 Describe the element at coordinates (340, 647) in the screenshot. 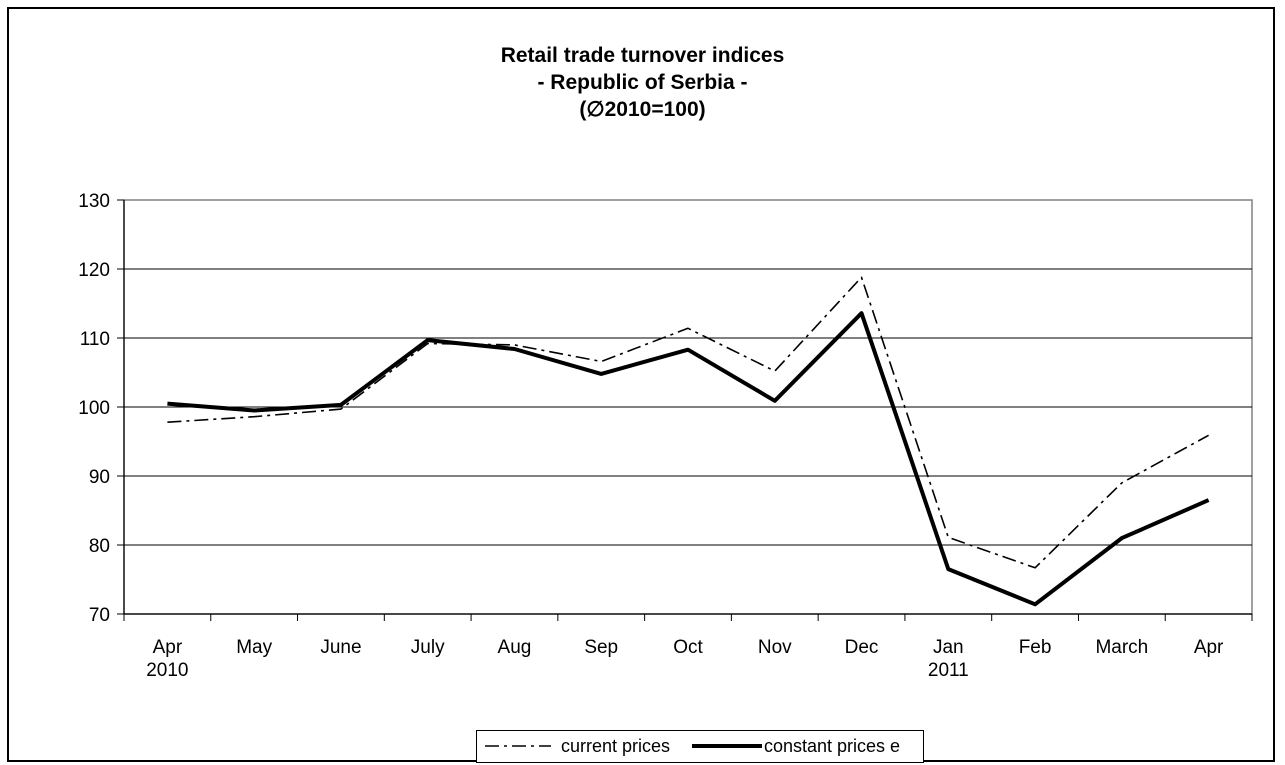

I see `x-tick-label: June` at that location.